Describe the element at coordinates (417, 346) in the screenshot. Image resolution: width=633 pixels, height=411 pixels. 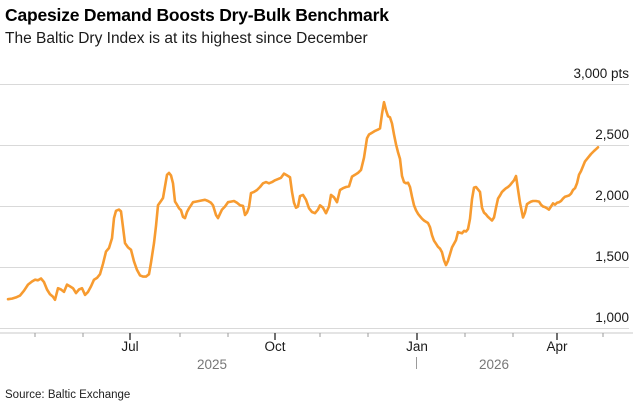
I see `x-tick-label-Jan: Jan` at that location.